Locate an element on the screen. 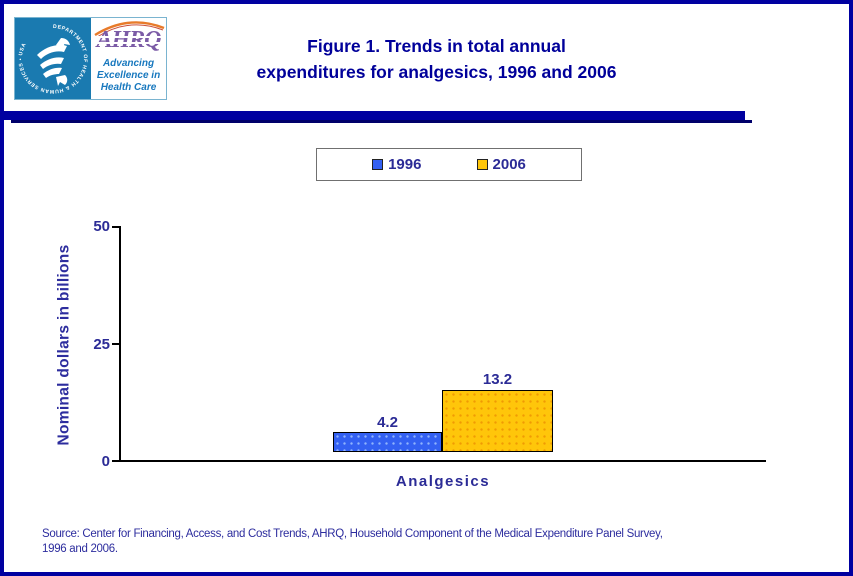  x-axis-line is located at coordinates (442, 461).